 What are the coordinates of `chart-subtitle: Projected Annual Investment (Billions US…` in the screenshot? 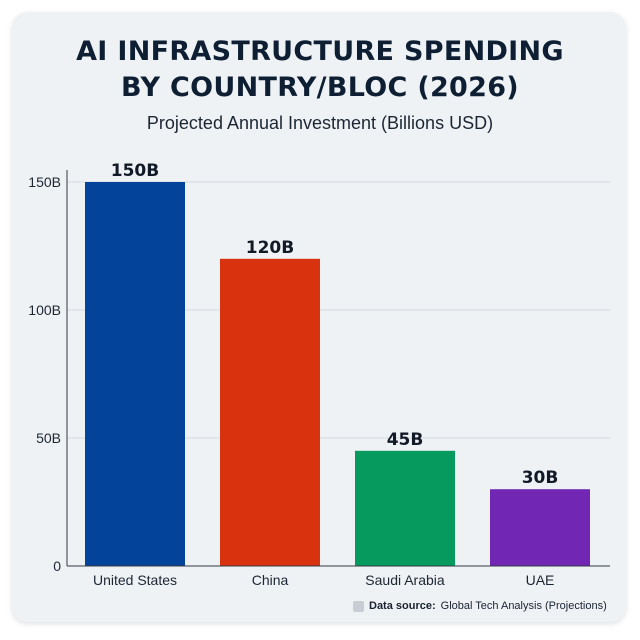 It's located at (320, 123).